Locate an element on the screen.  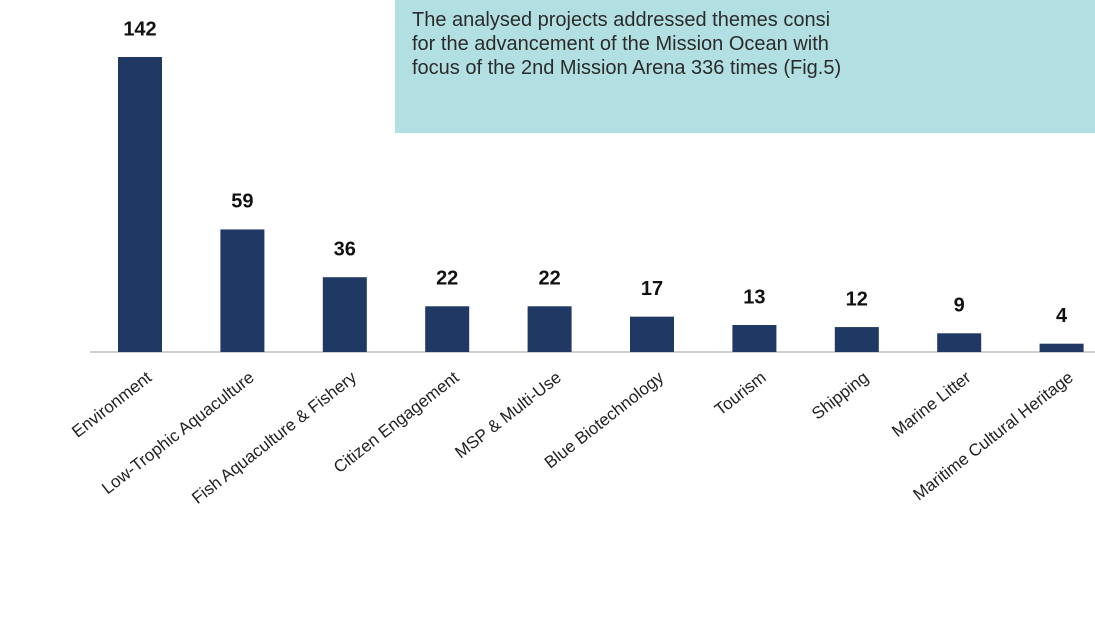
x-tick-label: Shipping is located at coordinates (840, 396).